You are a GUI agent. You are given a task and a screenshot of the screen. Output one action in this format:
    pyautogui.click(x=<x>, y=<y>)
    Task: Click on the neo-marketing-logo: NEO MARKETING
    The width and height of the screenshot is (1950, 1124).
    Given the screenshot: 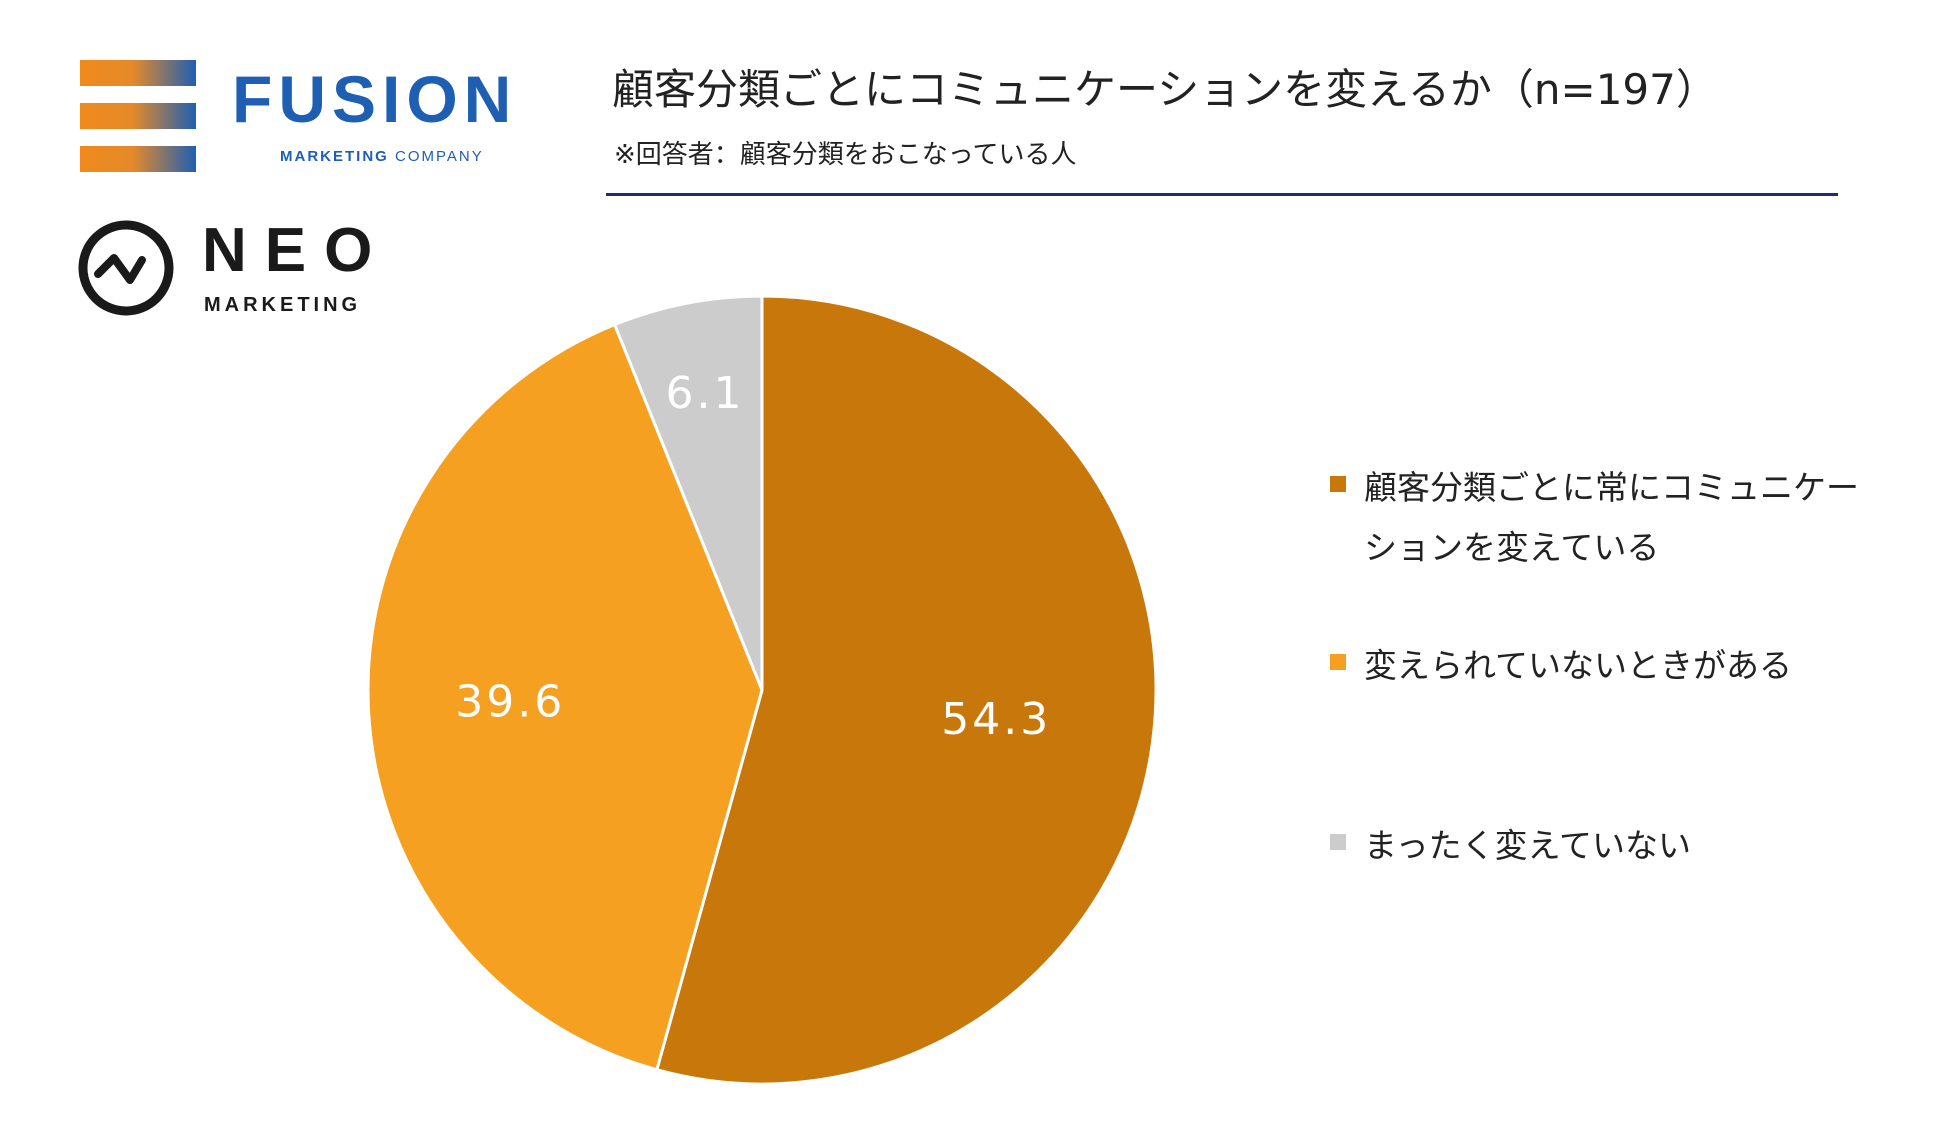 What is the action you would take?
    pyautogui.click(x=236, y=272)
    